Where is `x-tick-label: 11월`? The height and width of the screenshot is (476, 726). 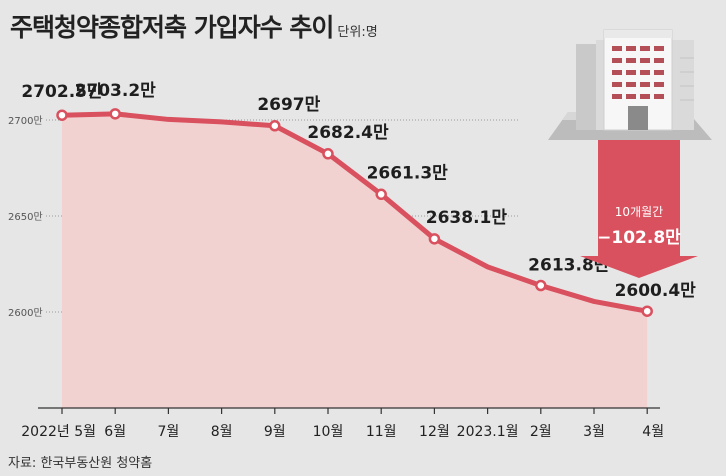
x-tick-label: 11월 is located at coordinates (381, 432).